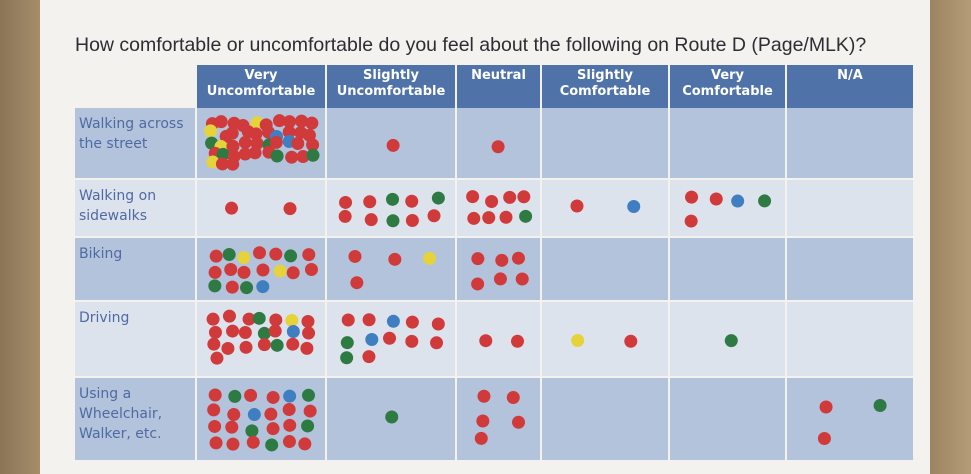  I want to click on column-header: N/A, so click(851, 86).